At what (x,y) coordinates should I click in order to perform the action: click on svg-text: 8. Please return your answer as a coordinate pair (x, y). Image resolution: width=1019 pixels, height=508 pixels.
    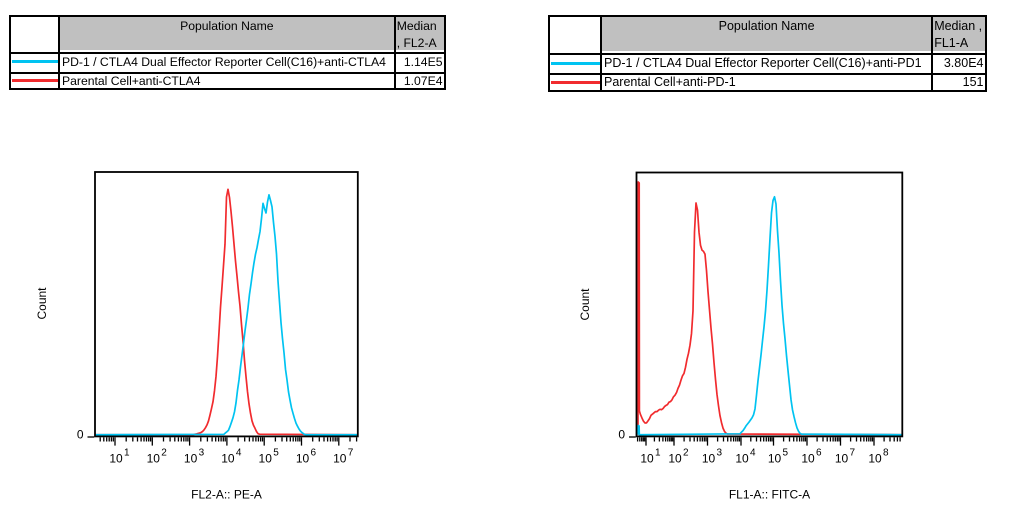
    Looking at the image, I should click on (886, 453).